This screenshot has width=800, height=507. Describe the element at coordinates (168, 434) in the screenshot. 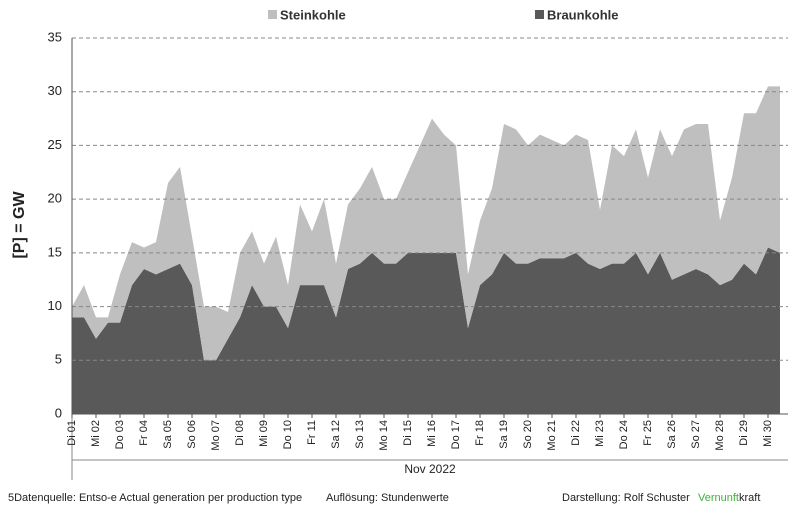

I see `x-tick-label: Sa 05` at that location.